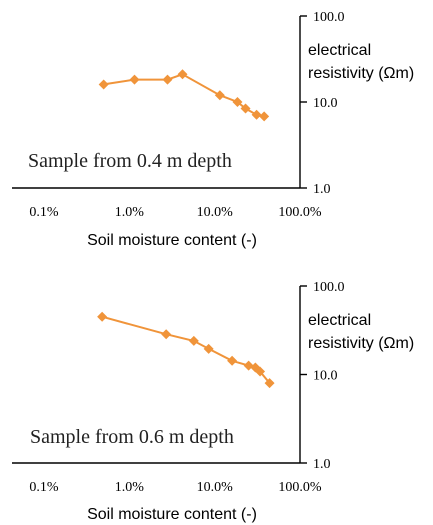  What do you see at coordinates (130, 161) in the screenshot?
I see `chart-annotation: Sample from 0.4 m depth` at bounding box center [130, 161].